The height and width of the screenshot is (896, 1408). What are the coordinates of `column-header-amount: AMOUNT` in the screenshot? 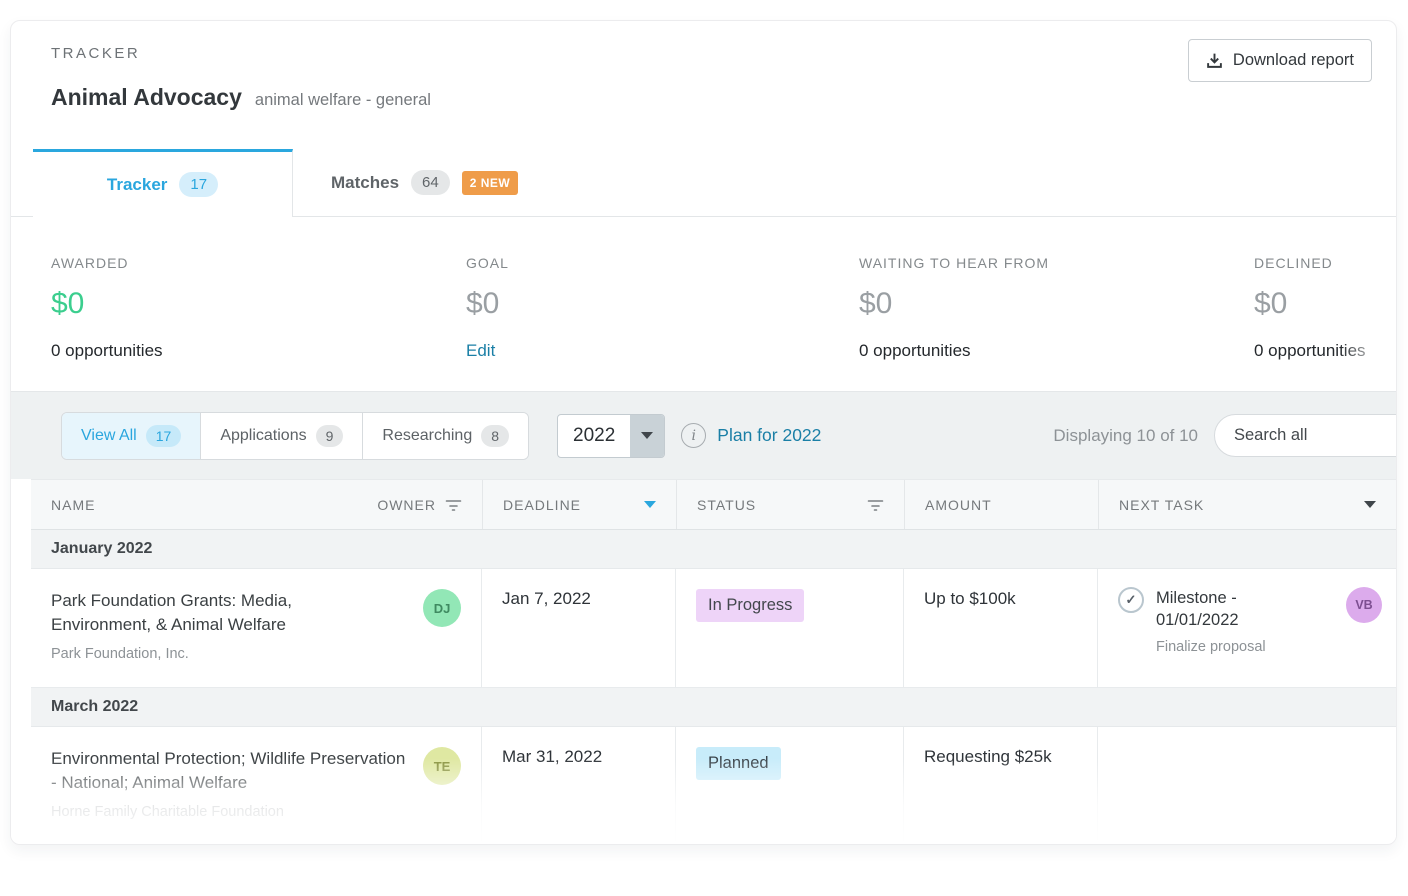 It's located at (1001, 504).